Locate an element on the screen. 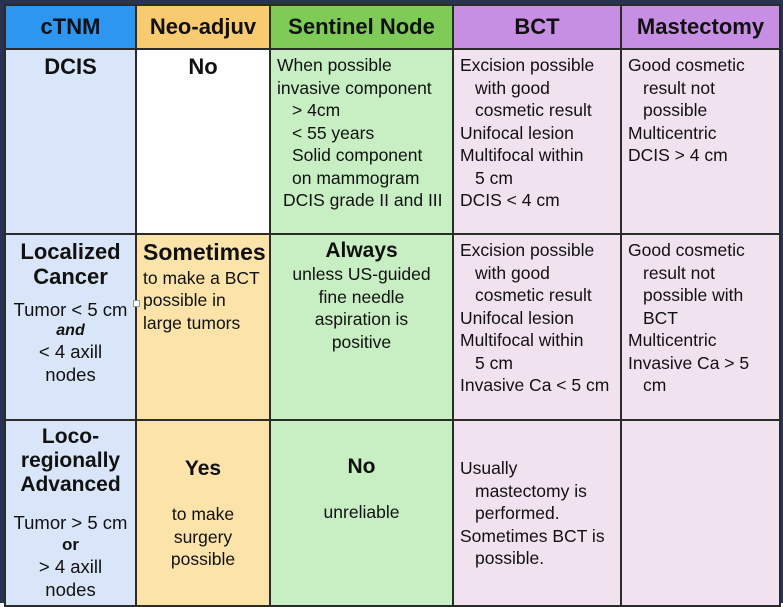 The width and height of the screenshot is (783, 607). text-line: DCIS is located at coordinates (70, 66).